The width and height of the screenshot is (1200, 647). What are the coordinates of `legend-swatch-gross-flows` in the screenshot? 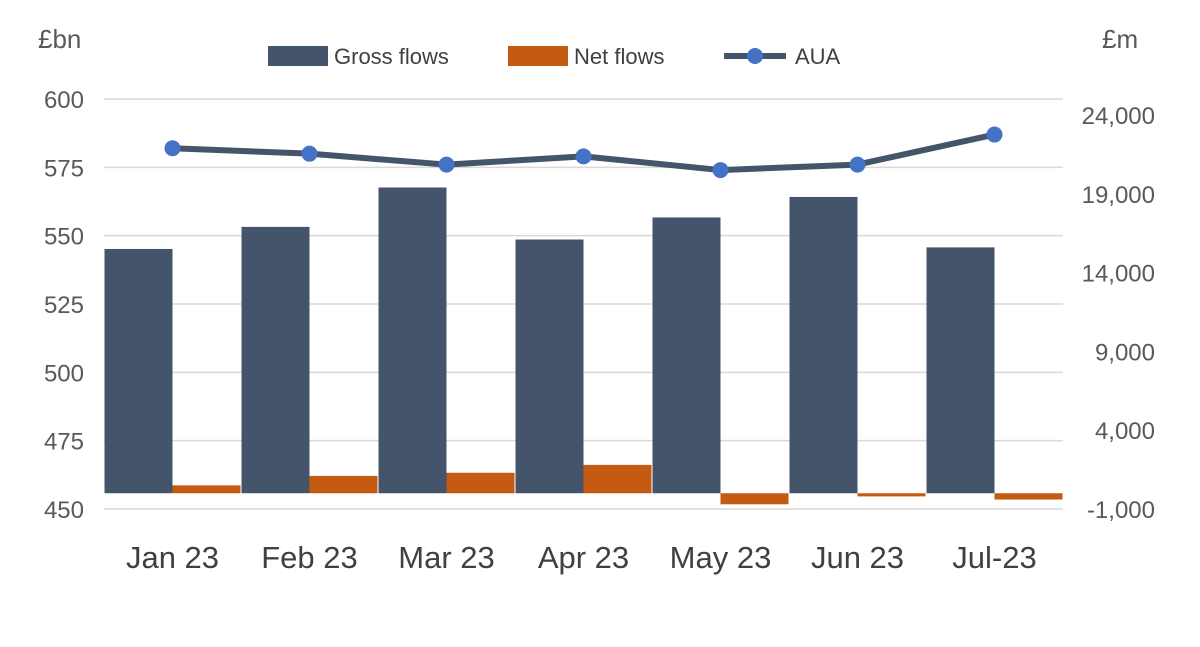 It's located at (298, 56).